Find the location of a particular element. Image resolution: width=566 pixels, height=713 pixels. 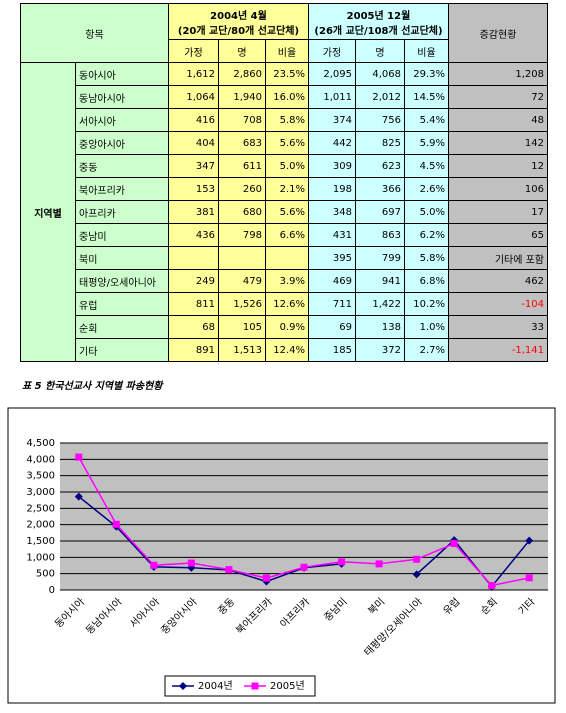

table-cell: 249 is located at coordinates (193, 281).